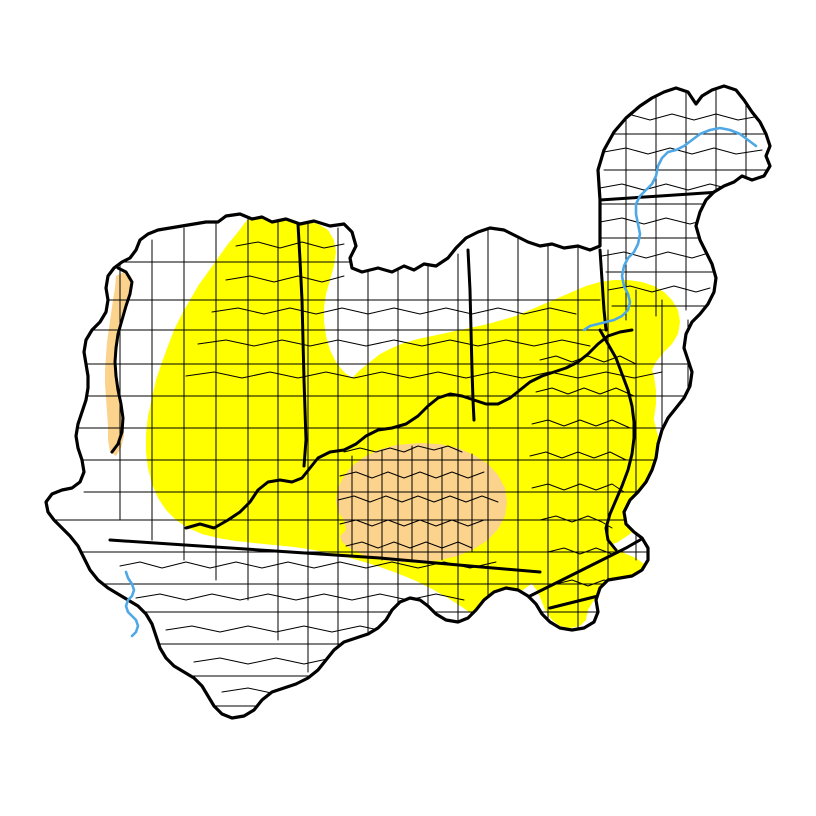 This screenshot has width=816, height=816. Describe the element at coordinates (670, 229) in the screenshot. I see `upper-northeast-river-icon` at that location.